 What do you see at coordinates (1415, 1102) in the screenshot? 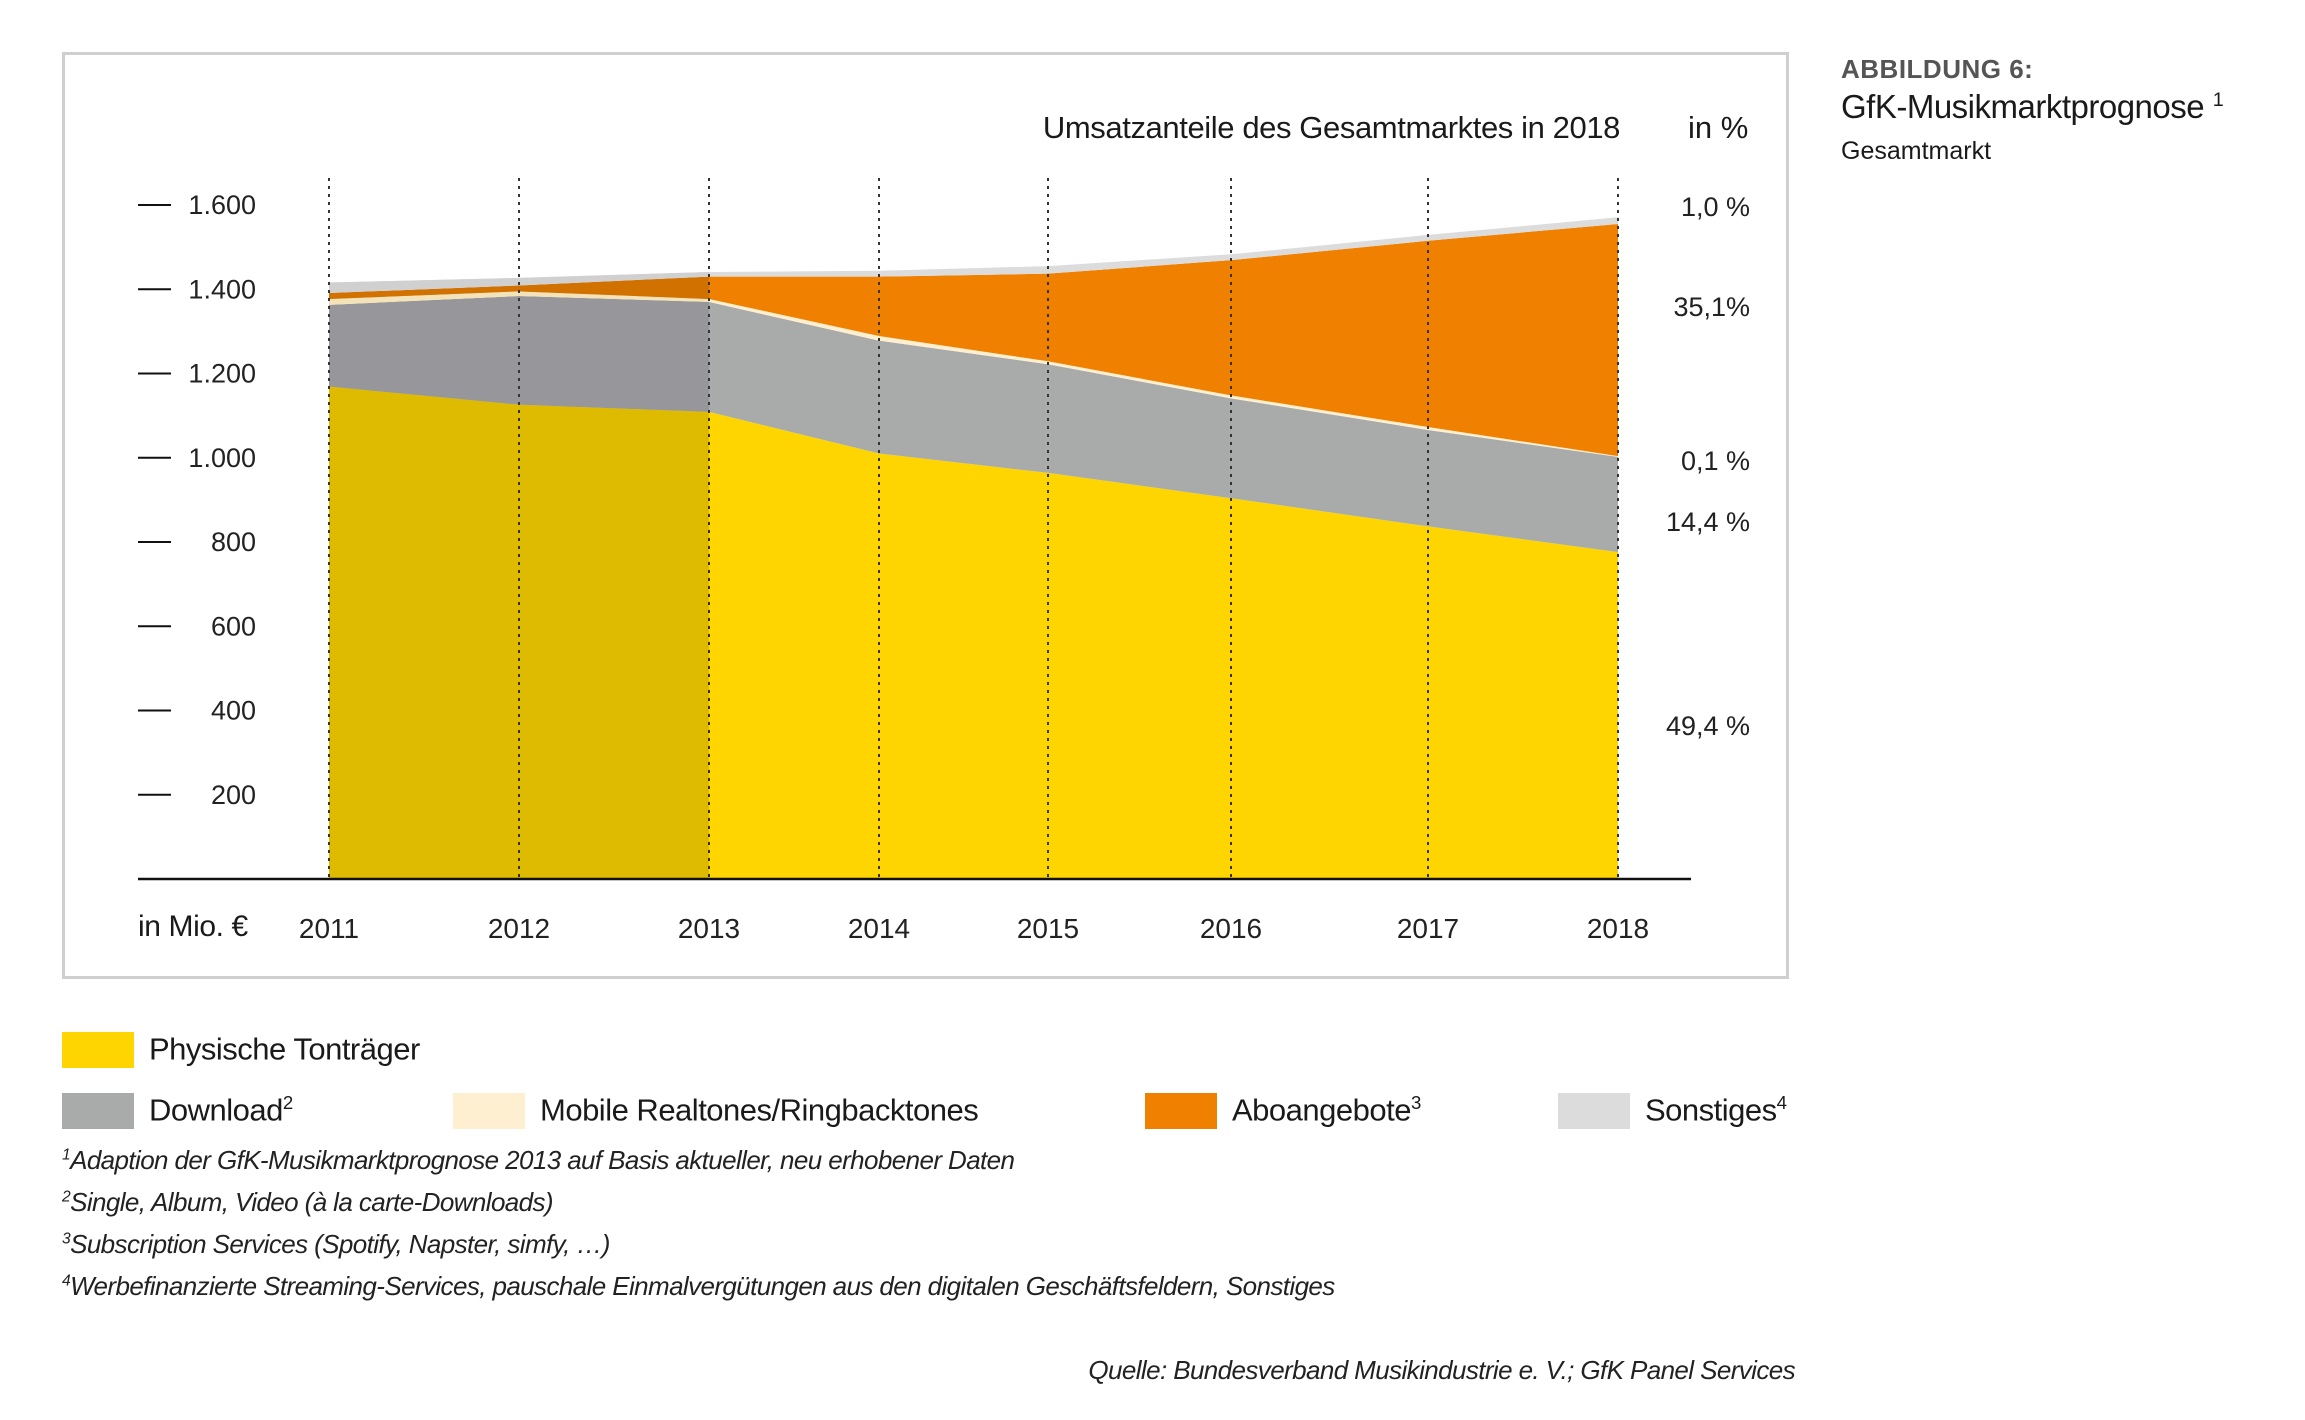
I see `legend-label-sup: 3` at bounding box center [1415, 1102].